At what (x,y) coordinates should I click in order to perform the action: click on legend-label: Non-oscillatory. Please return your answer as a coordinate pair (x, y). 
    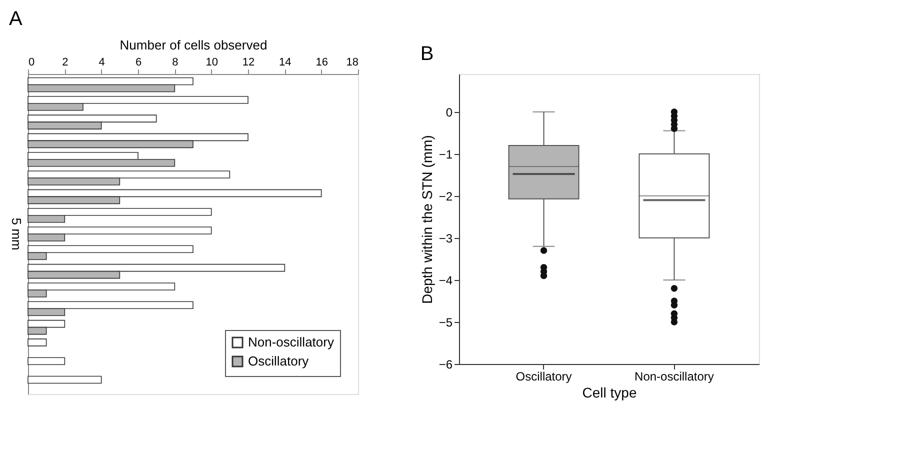
    Looking at the image, I should click on (291, 342).